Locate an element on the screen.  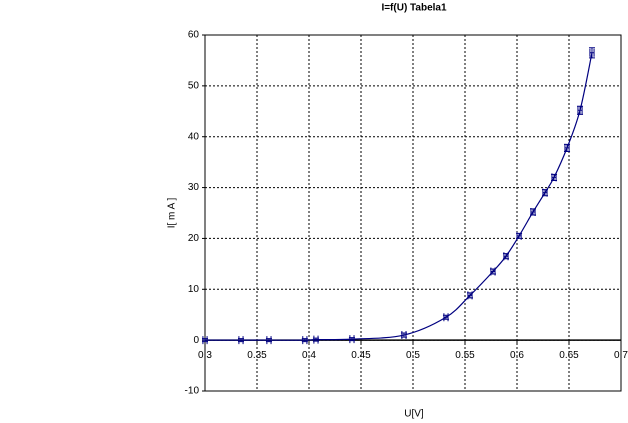
x-axis-label: U[V] is located at coordinates (414, 414).